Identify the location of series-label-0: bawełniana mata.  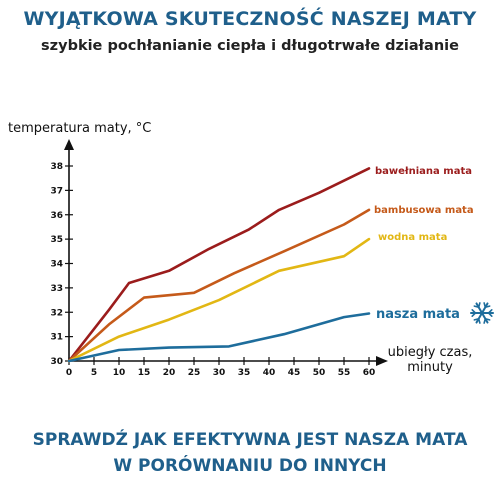
(423, 171).